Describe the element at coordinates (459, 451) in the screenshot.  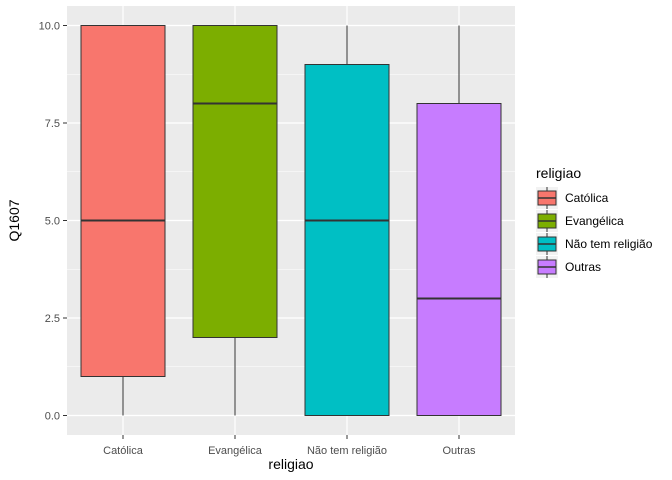
I see `x-tick-label: Outras` at that location.